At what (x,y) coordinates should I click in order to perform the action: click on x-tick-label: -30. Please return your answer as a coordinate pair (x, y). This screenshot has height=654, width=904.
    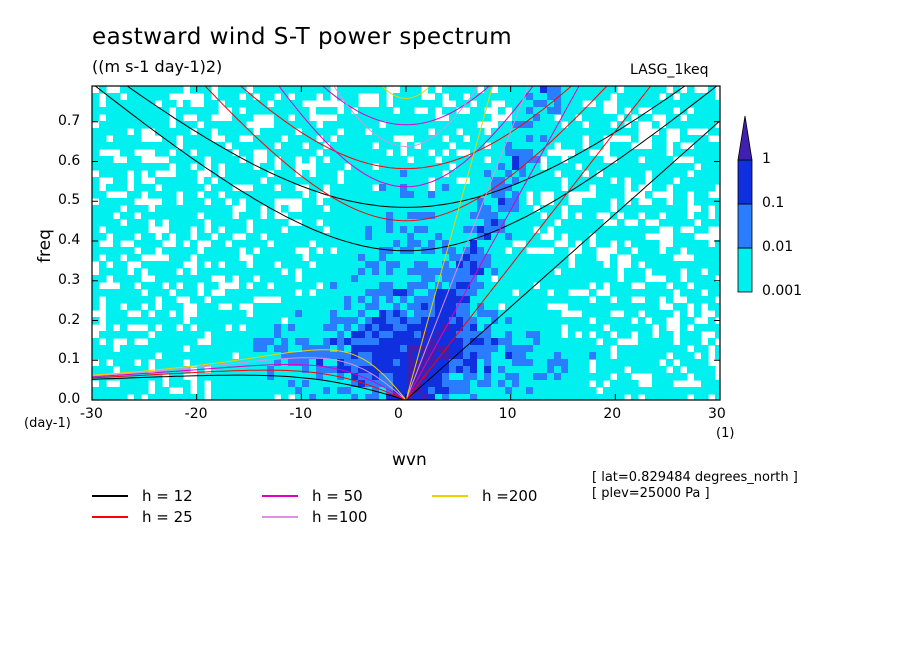
    Looking at the image, I should click on (91, 414).